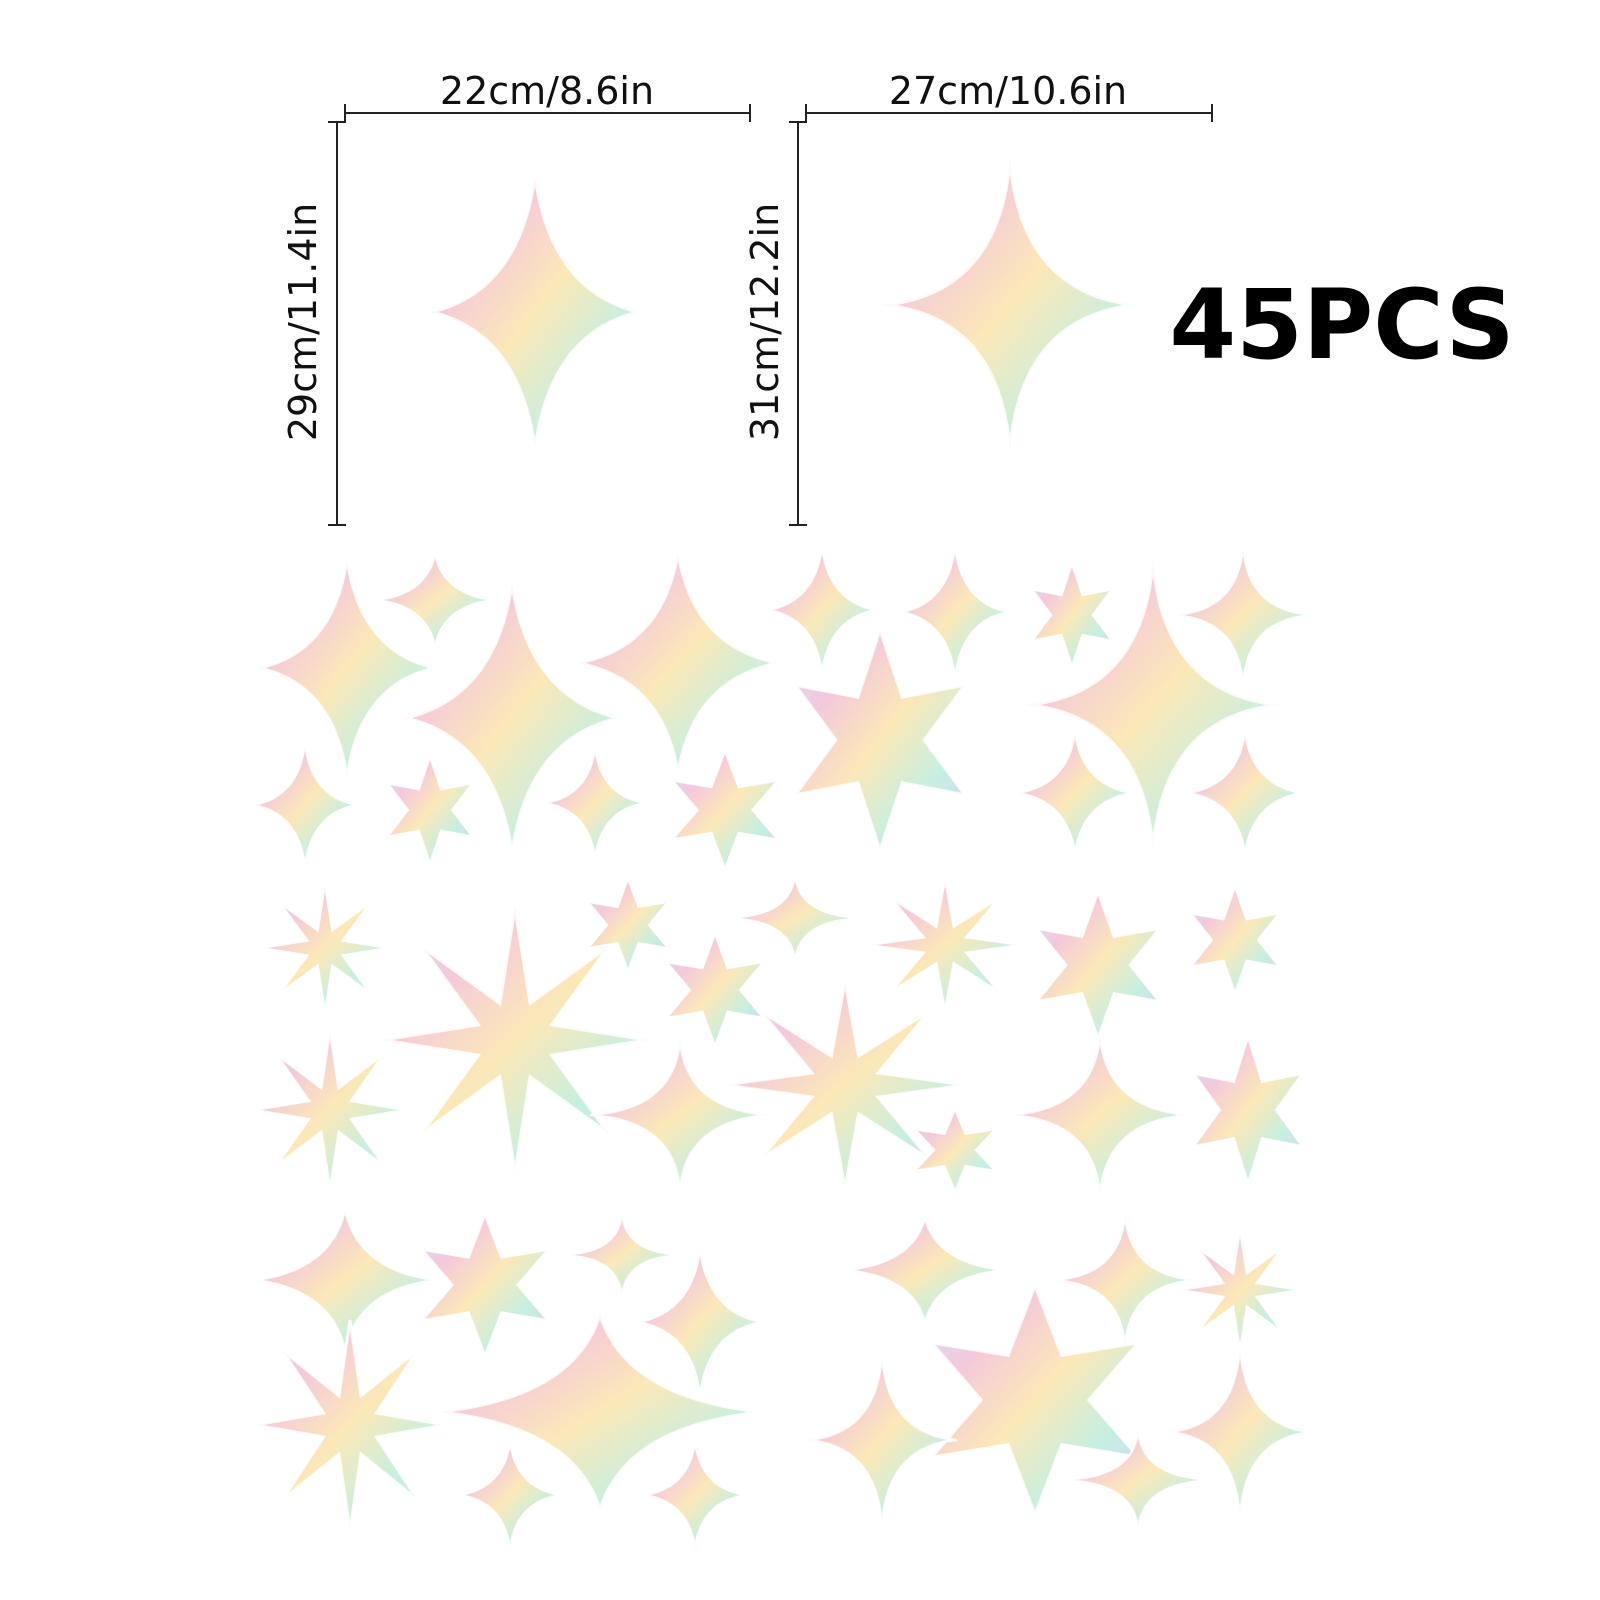 The height and width of the screenshot is (1600, 1600). Describe the element at coordinates (303, 322) in the screenshot. I see `height-label: 29cm/11.4in` at that location.